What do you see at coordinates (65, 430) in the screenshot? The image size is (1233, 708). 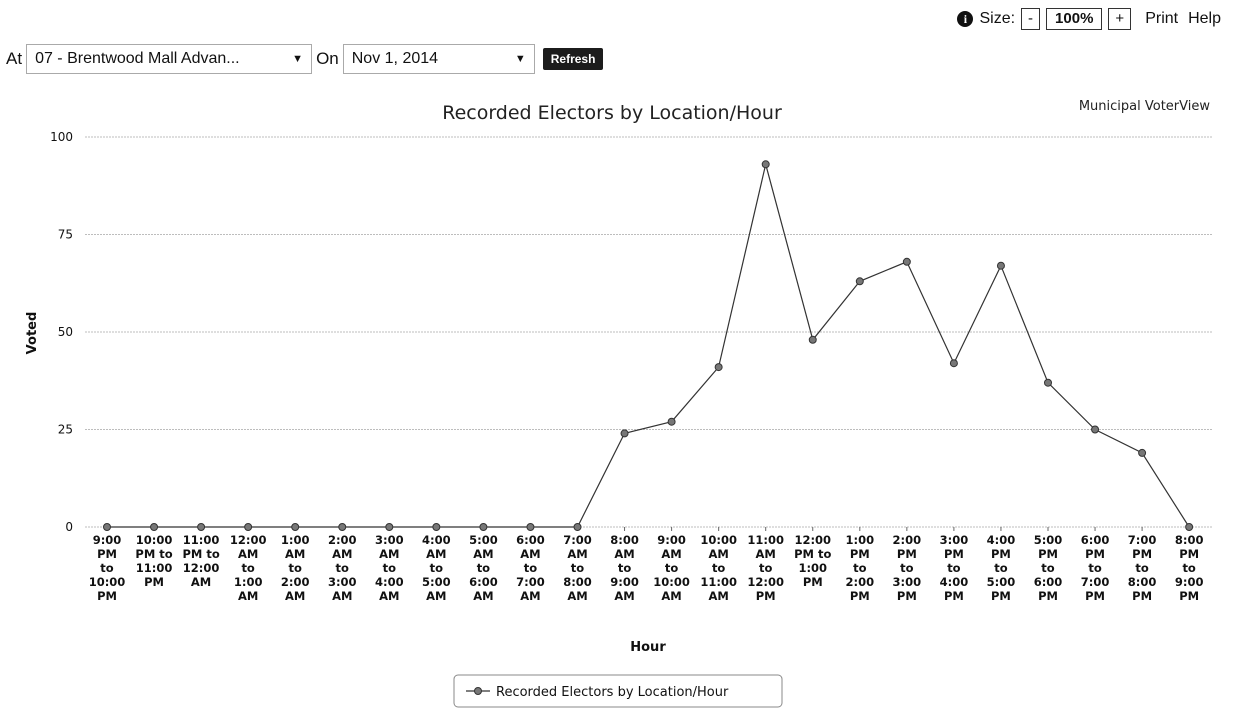 I see `y-tick-label: 25` at bounding box center [65, 430].